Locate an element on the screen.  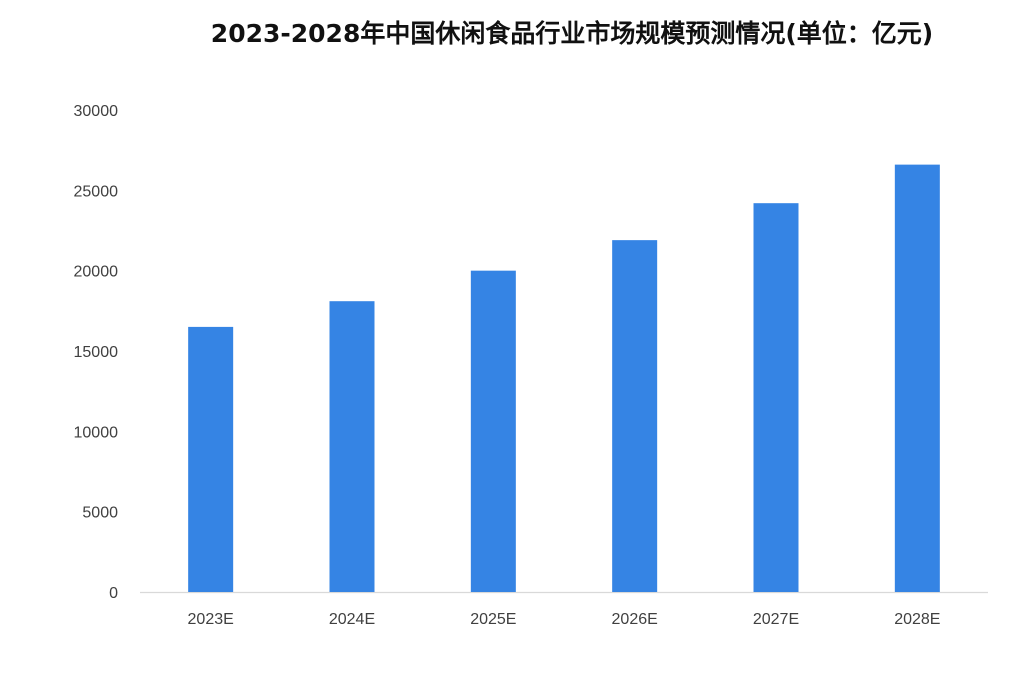
x-tick-label: 2026E is located at coordinates (635, 619).